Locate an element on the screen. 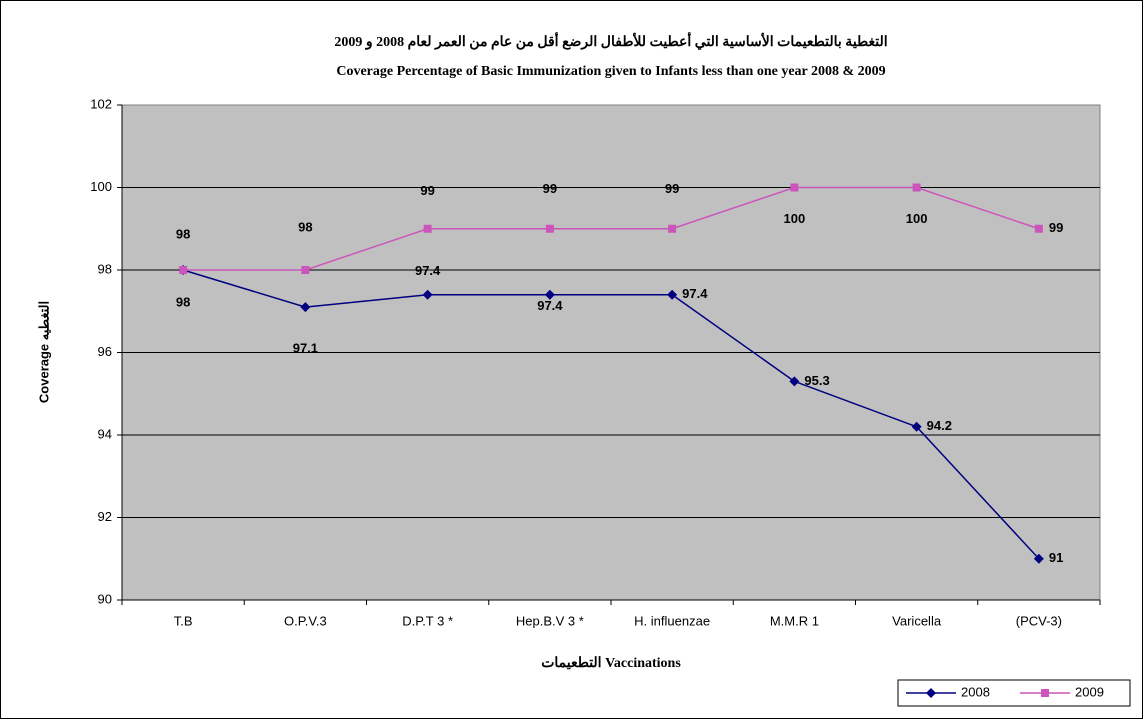 Image resolution: width=1143 pixels, height=724 pixels. data-label: 94.2 is located at coordinates (939, 425).